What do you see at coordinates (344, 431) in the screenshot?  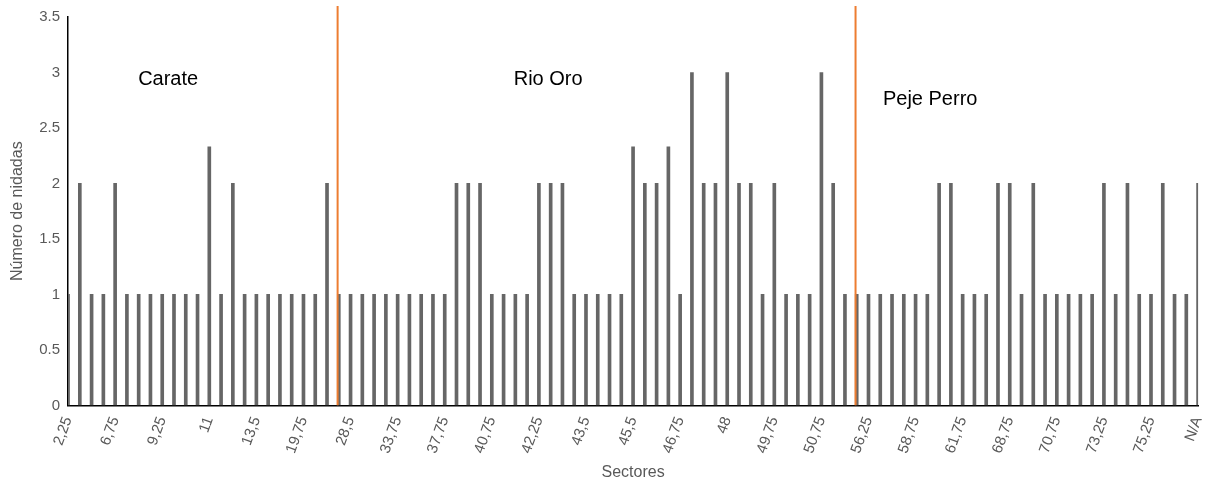 I see `x-tick-label: 28,5` at bounding box center [344, 431].